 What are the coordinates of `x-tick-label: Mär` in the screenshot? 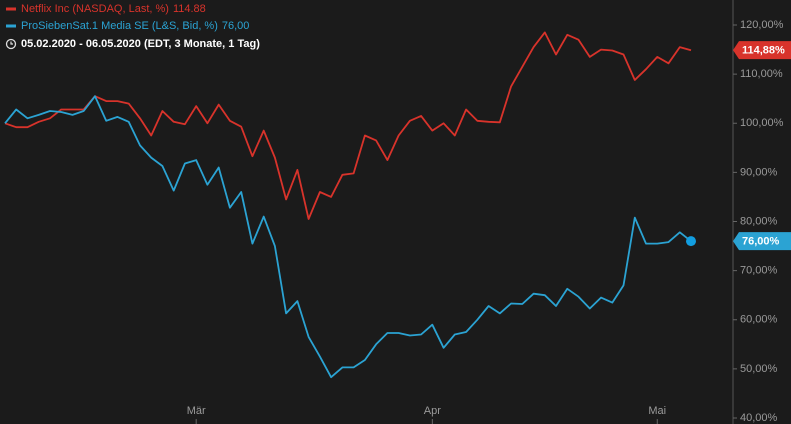 It's located at (196, 411).